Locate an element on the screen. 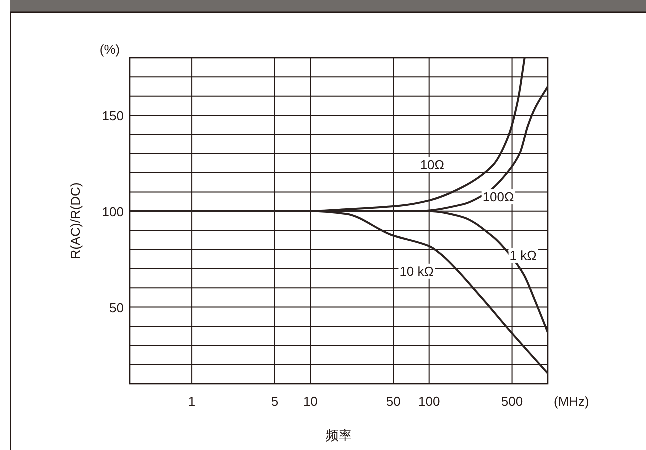 Image resolution: width=646 pixels, height=450 pixels. y-axis-title: R(AC)/R(DC) is located at coordinates (75, 221).